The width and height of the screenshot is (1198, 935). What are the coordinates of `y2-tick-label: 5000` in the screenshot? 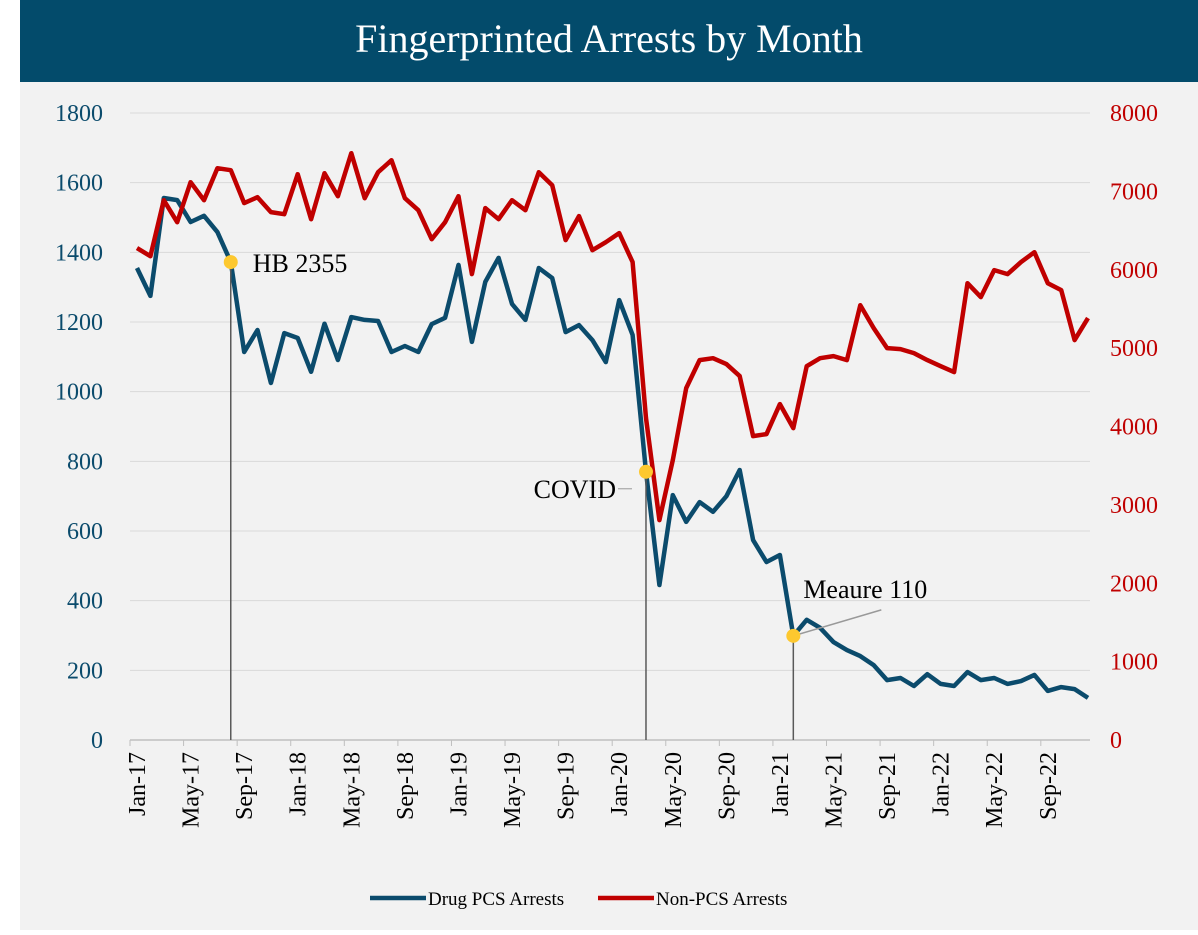 It's located at (1134, 349).